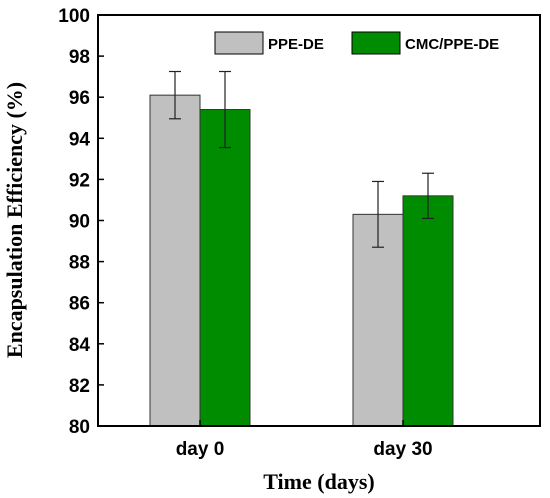 The height and width of the screenshot is (498, 550). I want to click on legend: PPE-DE CMC/PPE-DE, so click(356, 43).